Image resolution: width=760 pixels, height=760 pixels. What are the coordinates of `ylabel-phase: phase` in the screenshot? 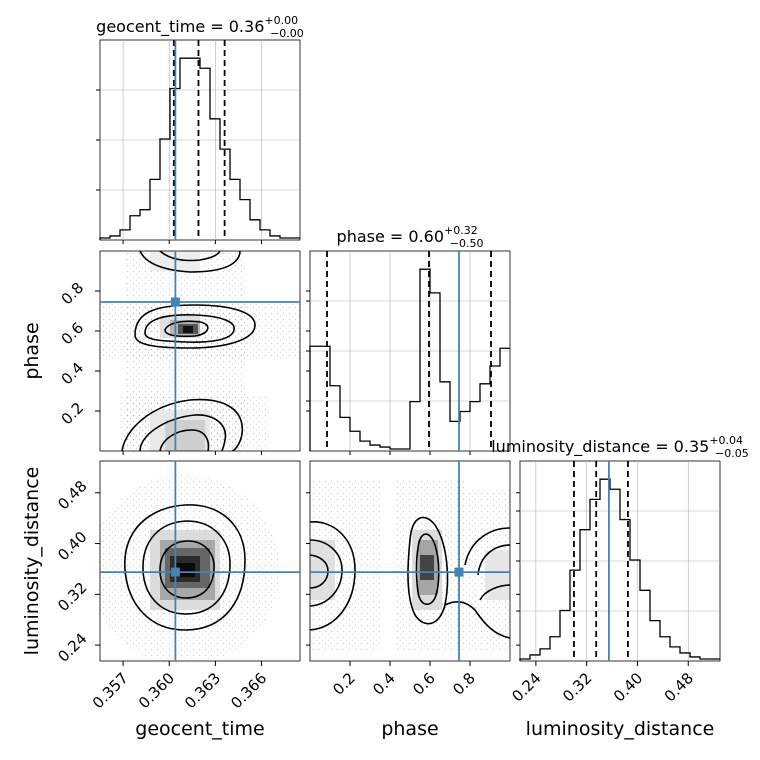 It's located at (32, 350).